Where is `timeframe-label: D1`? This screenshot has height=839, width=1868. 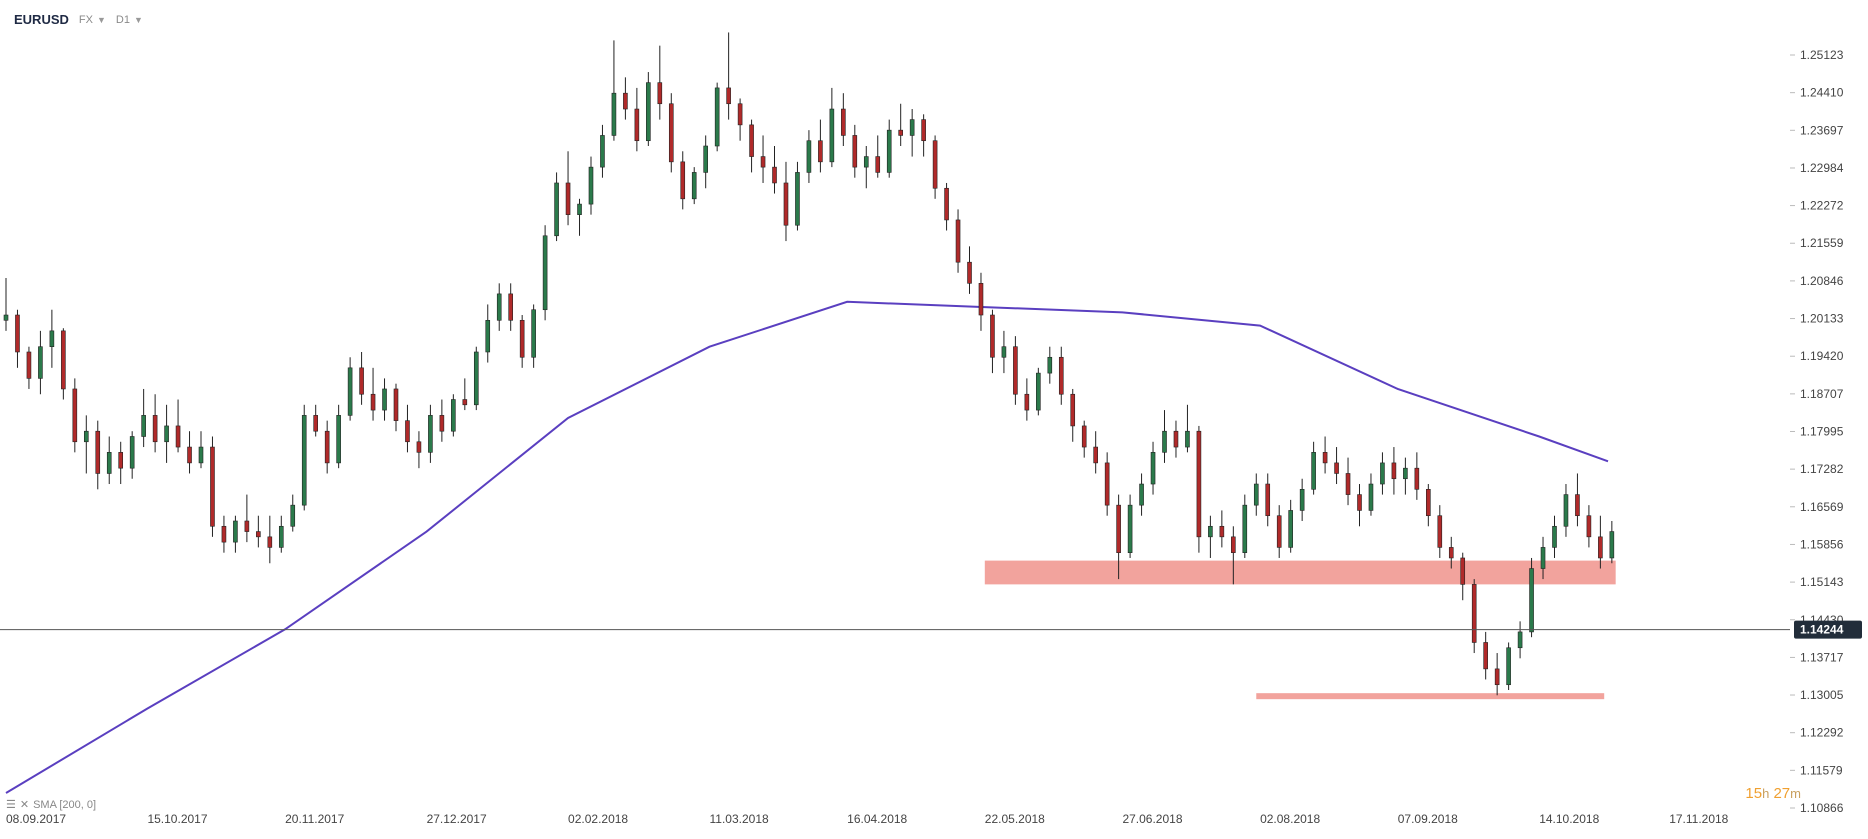 timeframe-label: D1 is located at coordinates (122, 19).